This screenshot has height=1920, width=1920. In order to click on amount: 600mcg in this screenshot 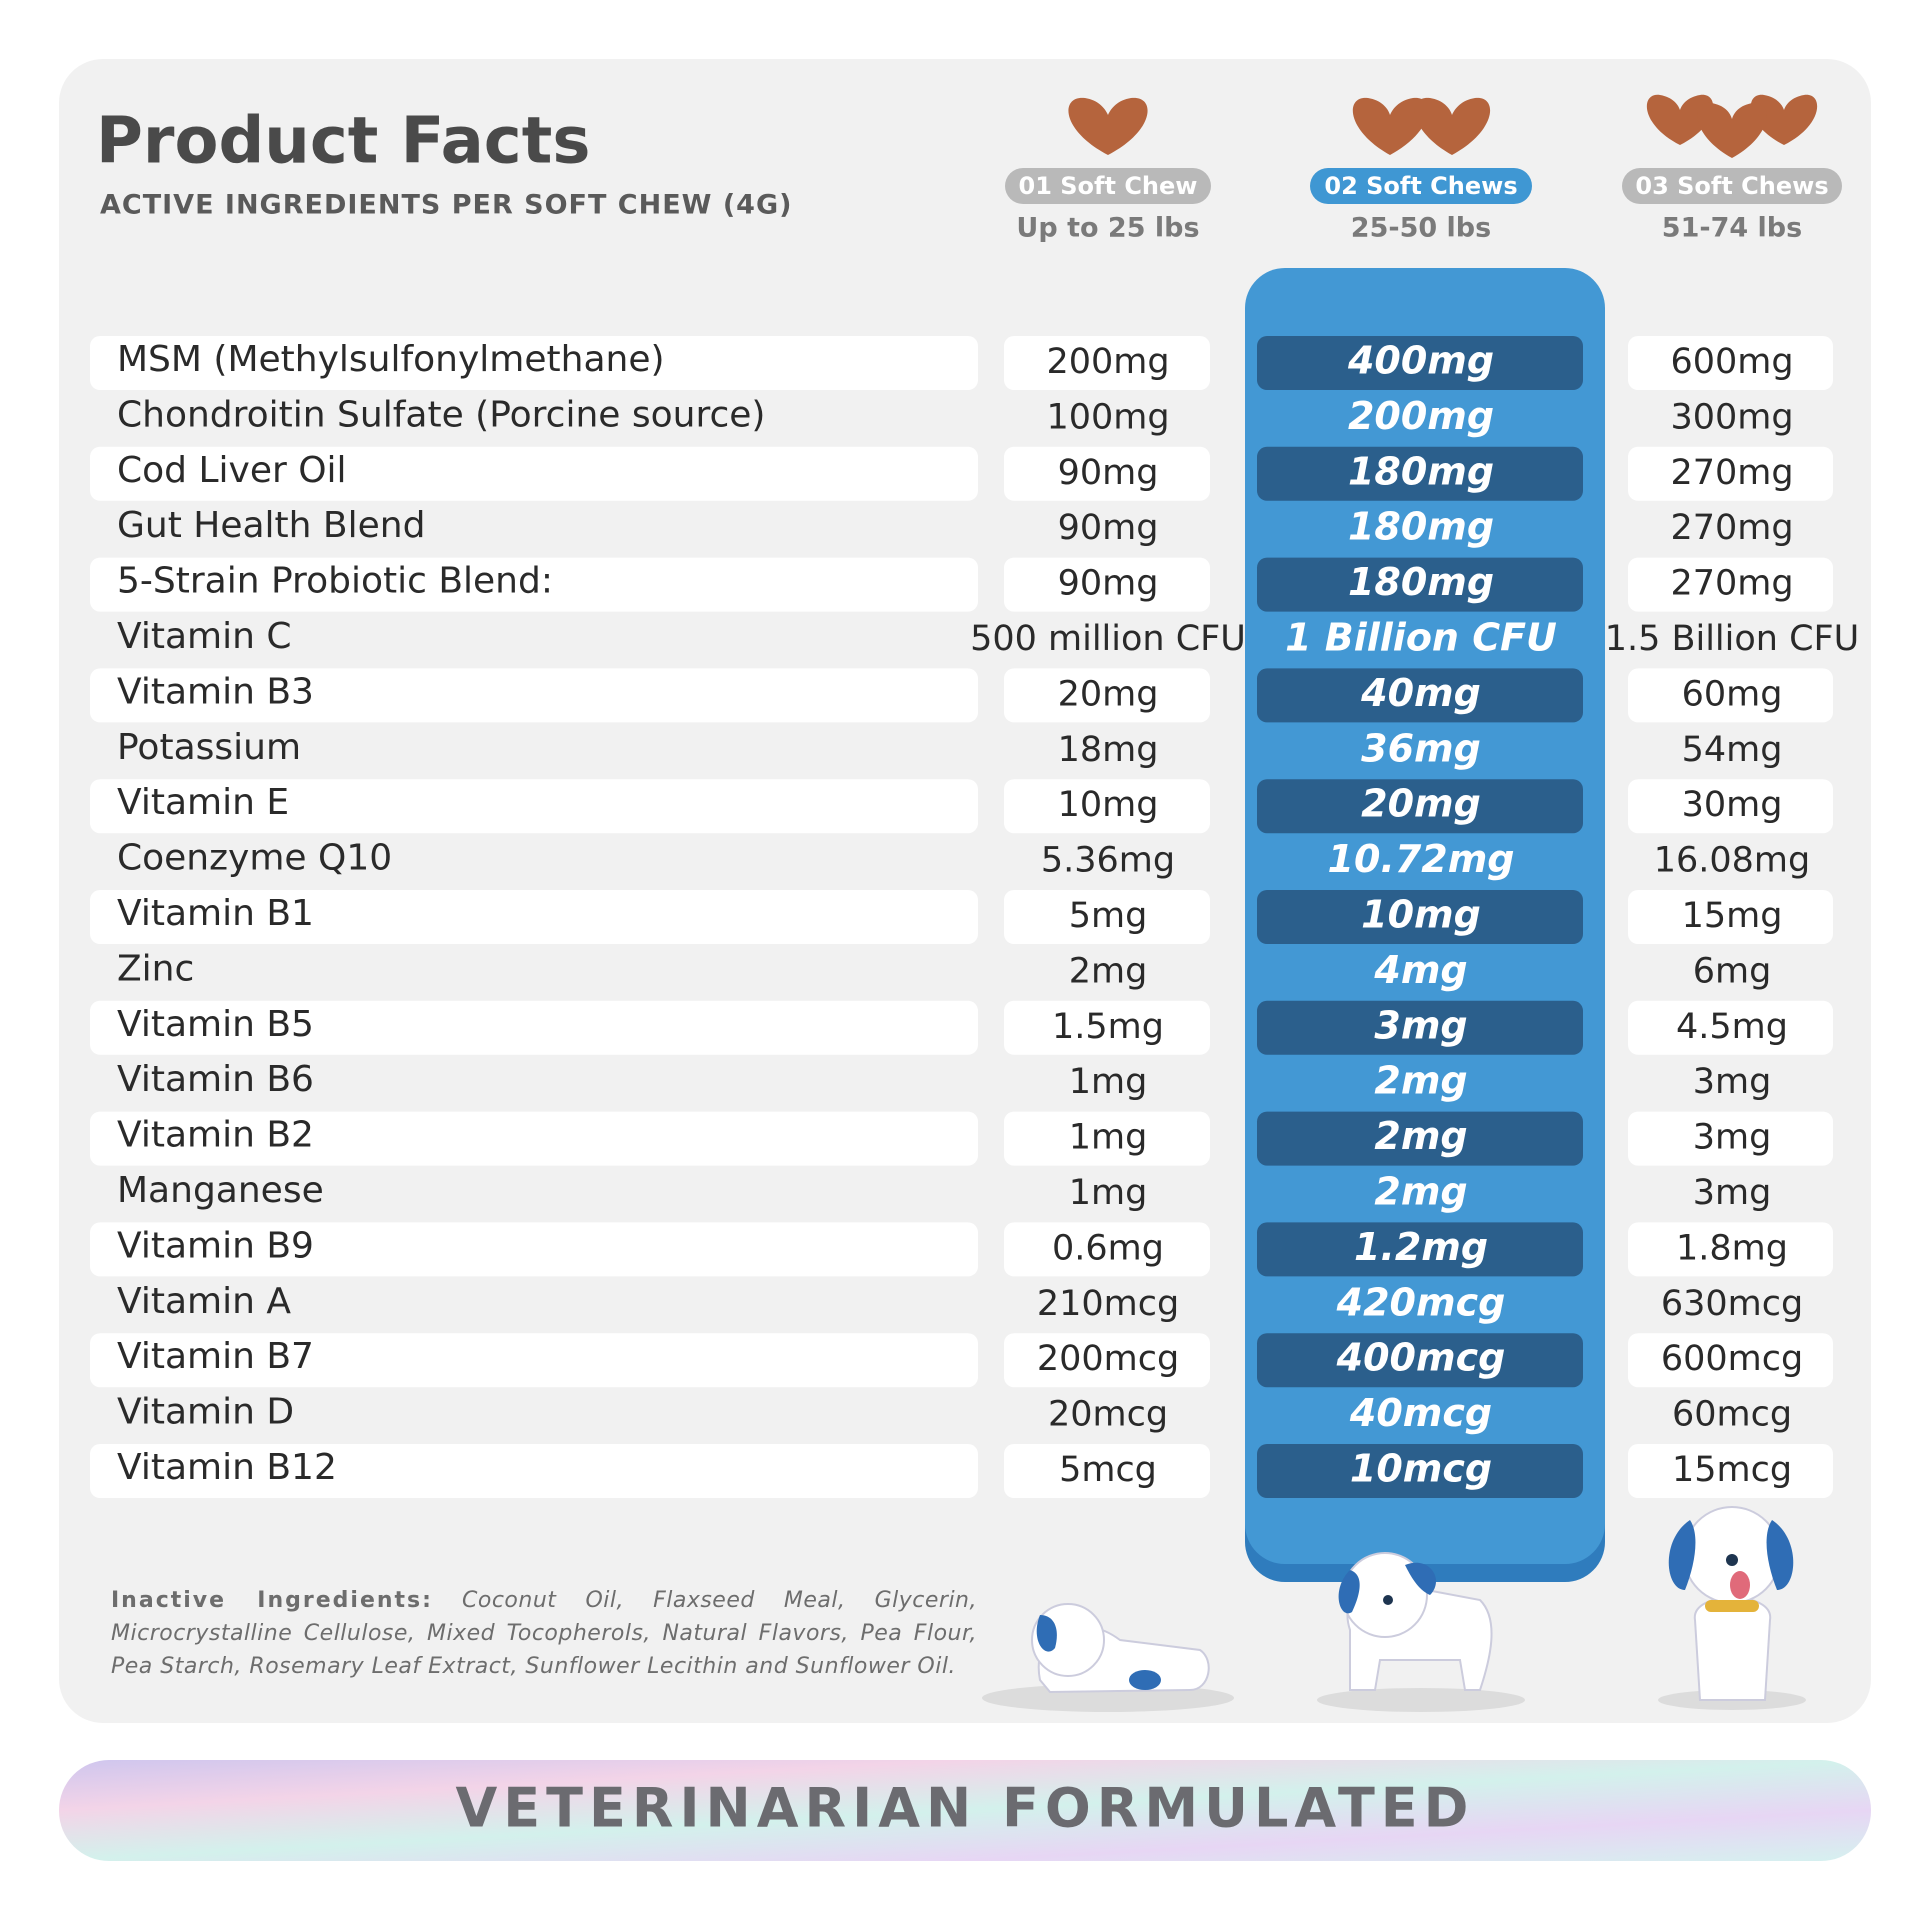, I will do `click(1732, 1359)`.